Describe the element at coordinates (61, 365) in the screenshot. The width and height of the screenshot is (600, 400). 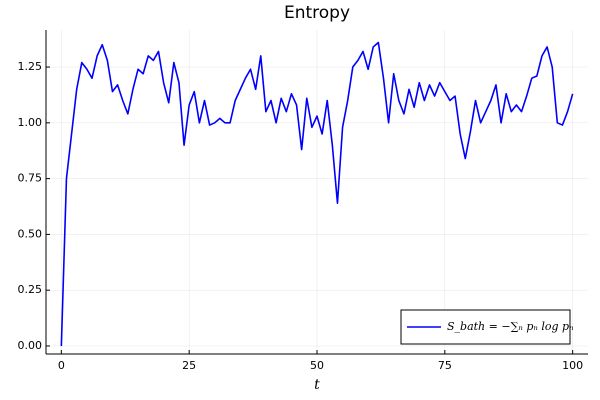
I see `x-tick-label: 0` at that location.